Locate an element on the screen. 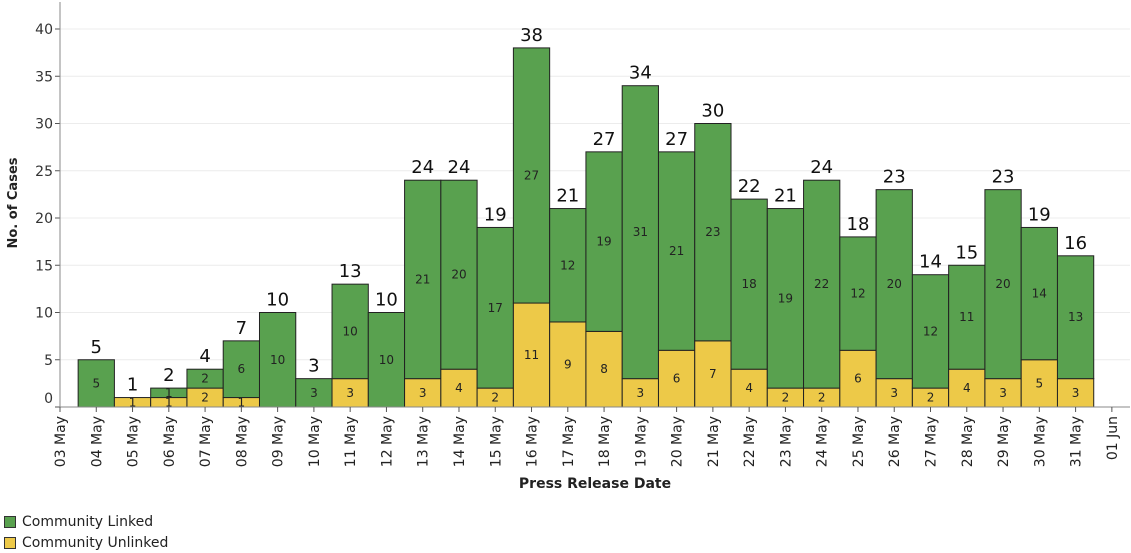 This screenshot has height=553, width=1131. x-tick-label: 01 Jun is located at coordinates (1113, 438).